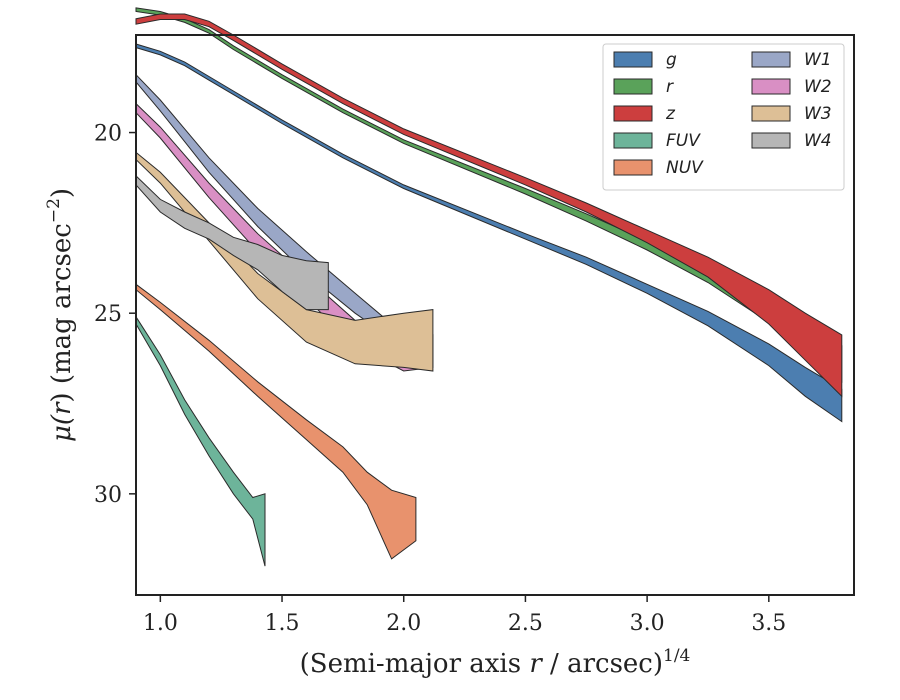  Describe the element at coordinates (768, 623) in the screenshot. I see `x-tick-label: 3.5` at that location.